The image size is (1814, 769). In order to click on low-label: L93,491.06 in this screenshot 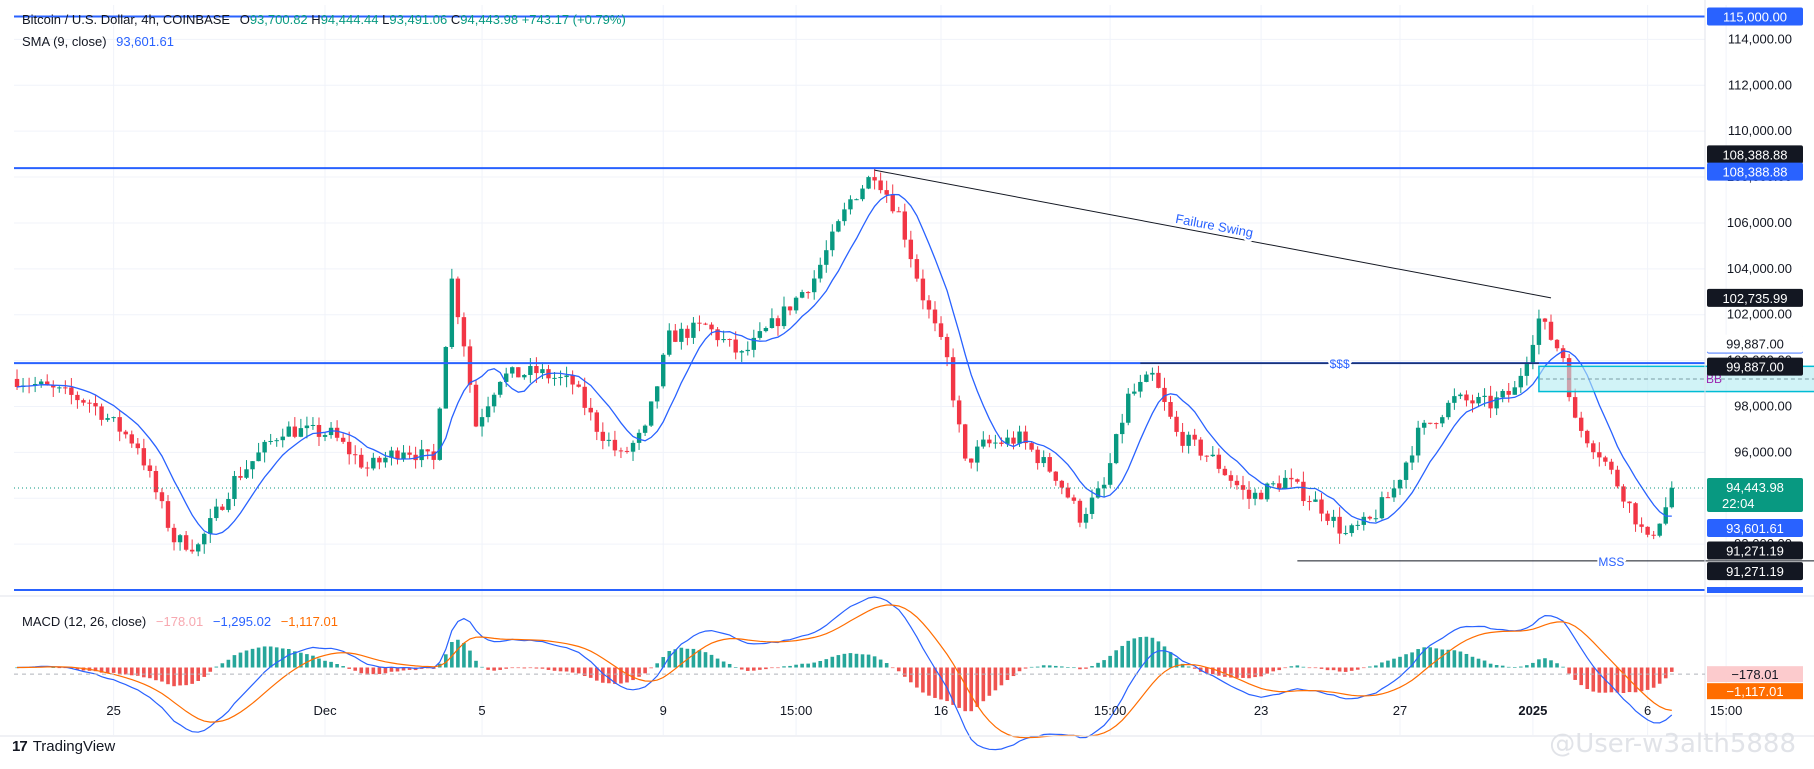, I will do `click(415, 19)`.